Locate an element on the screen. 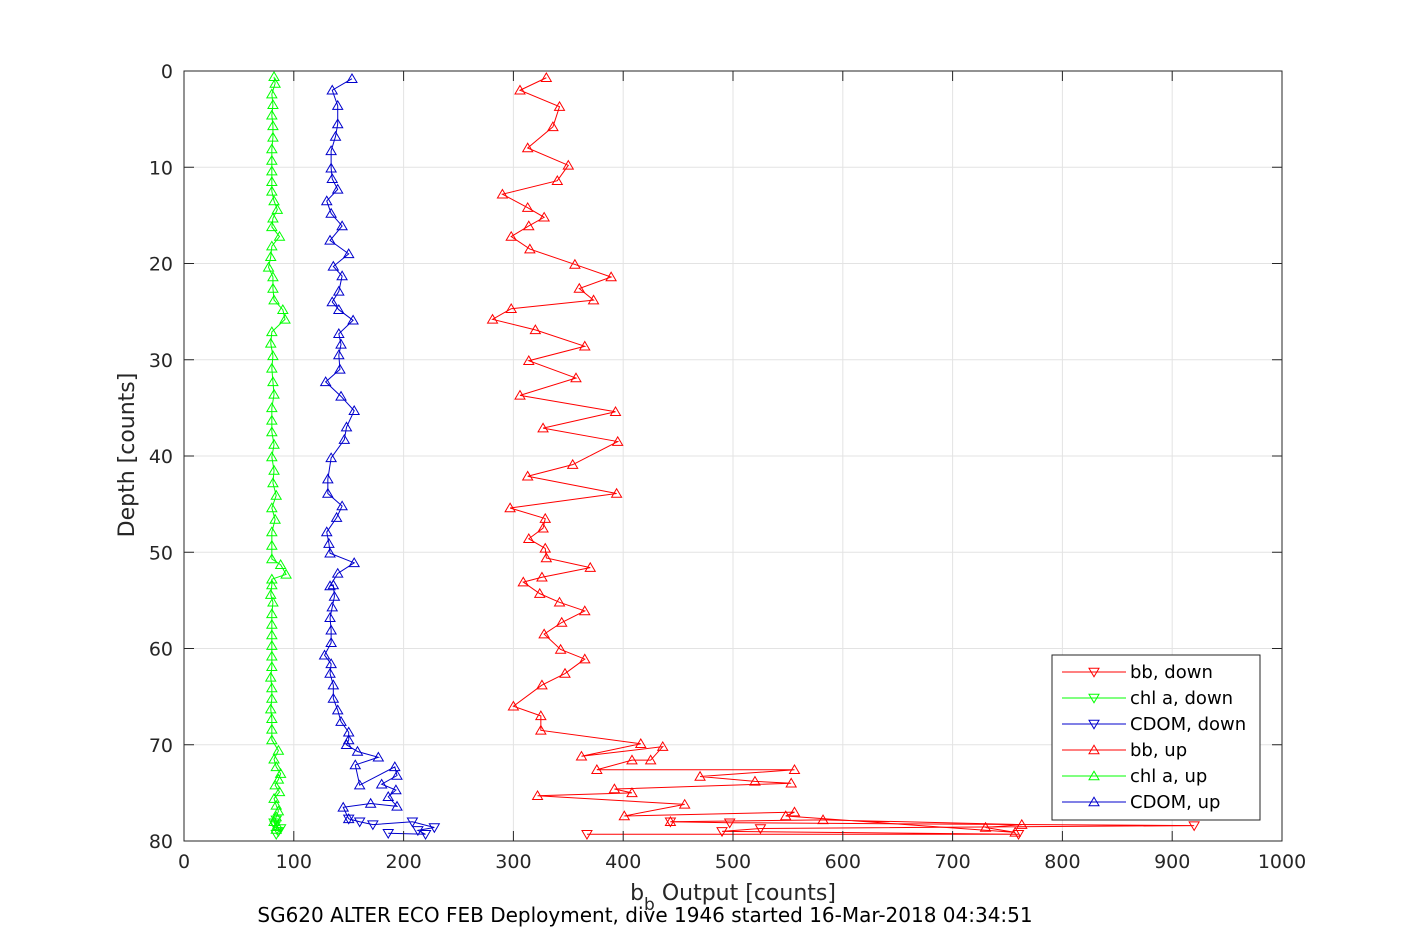  series-cdom-down is located at coordinates (391, 827).